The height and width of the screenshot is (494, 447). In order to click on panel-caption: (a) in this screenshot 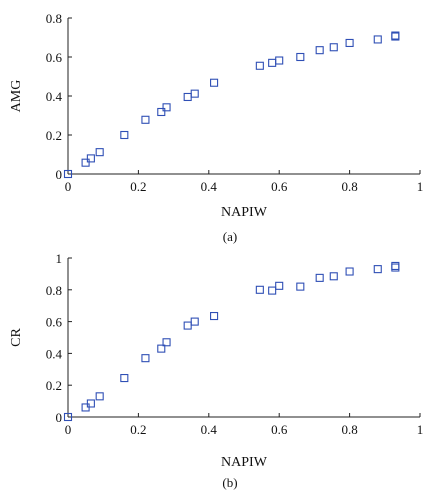, I will do `click(230, 236)`.